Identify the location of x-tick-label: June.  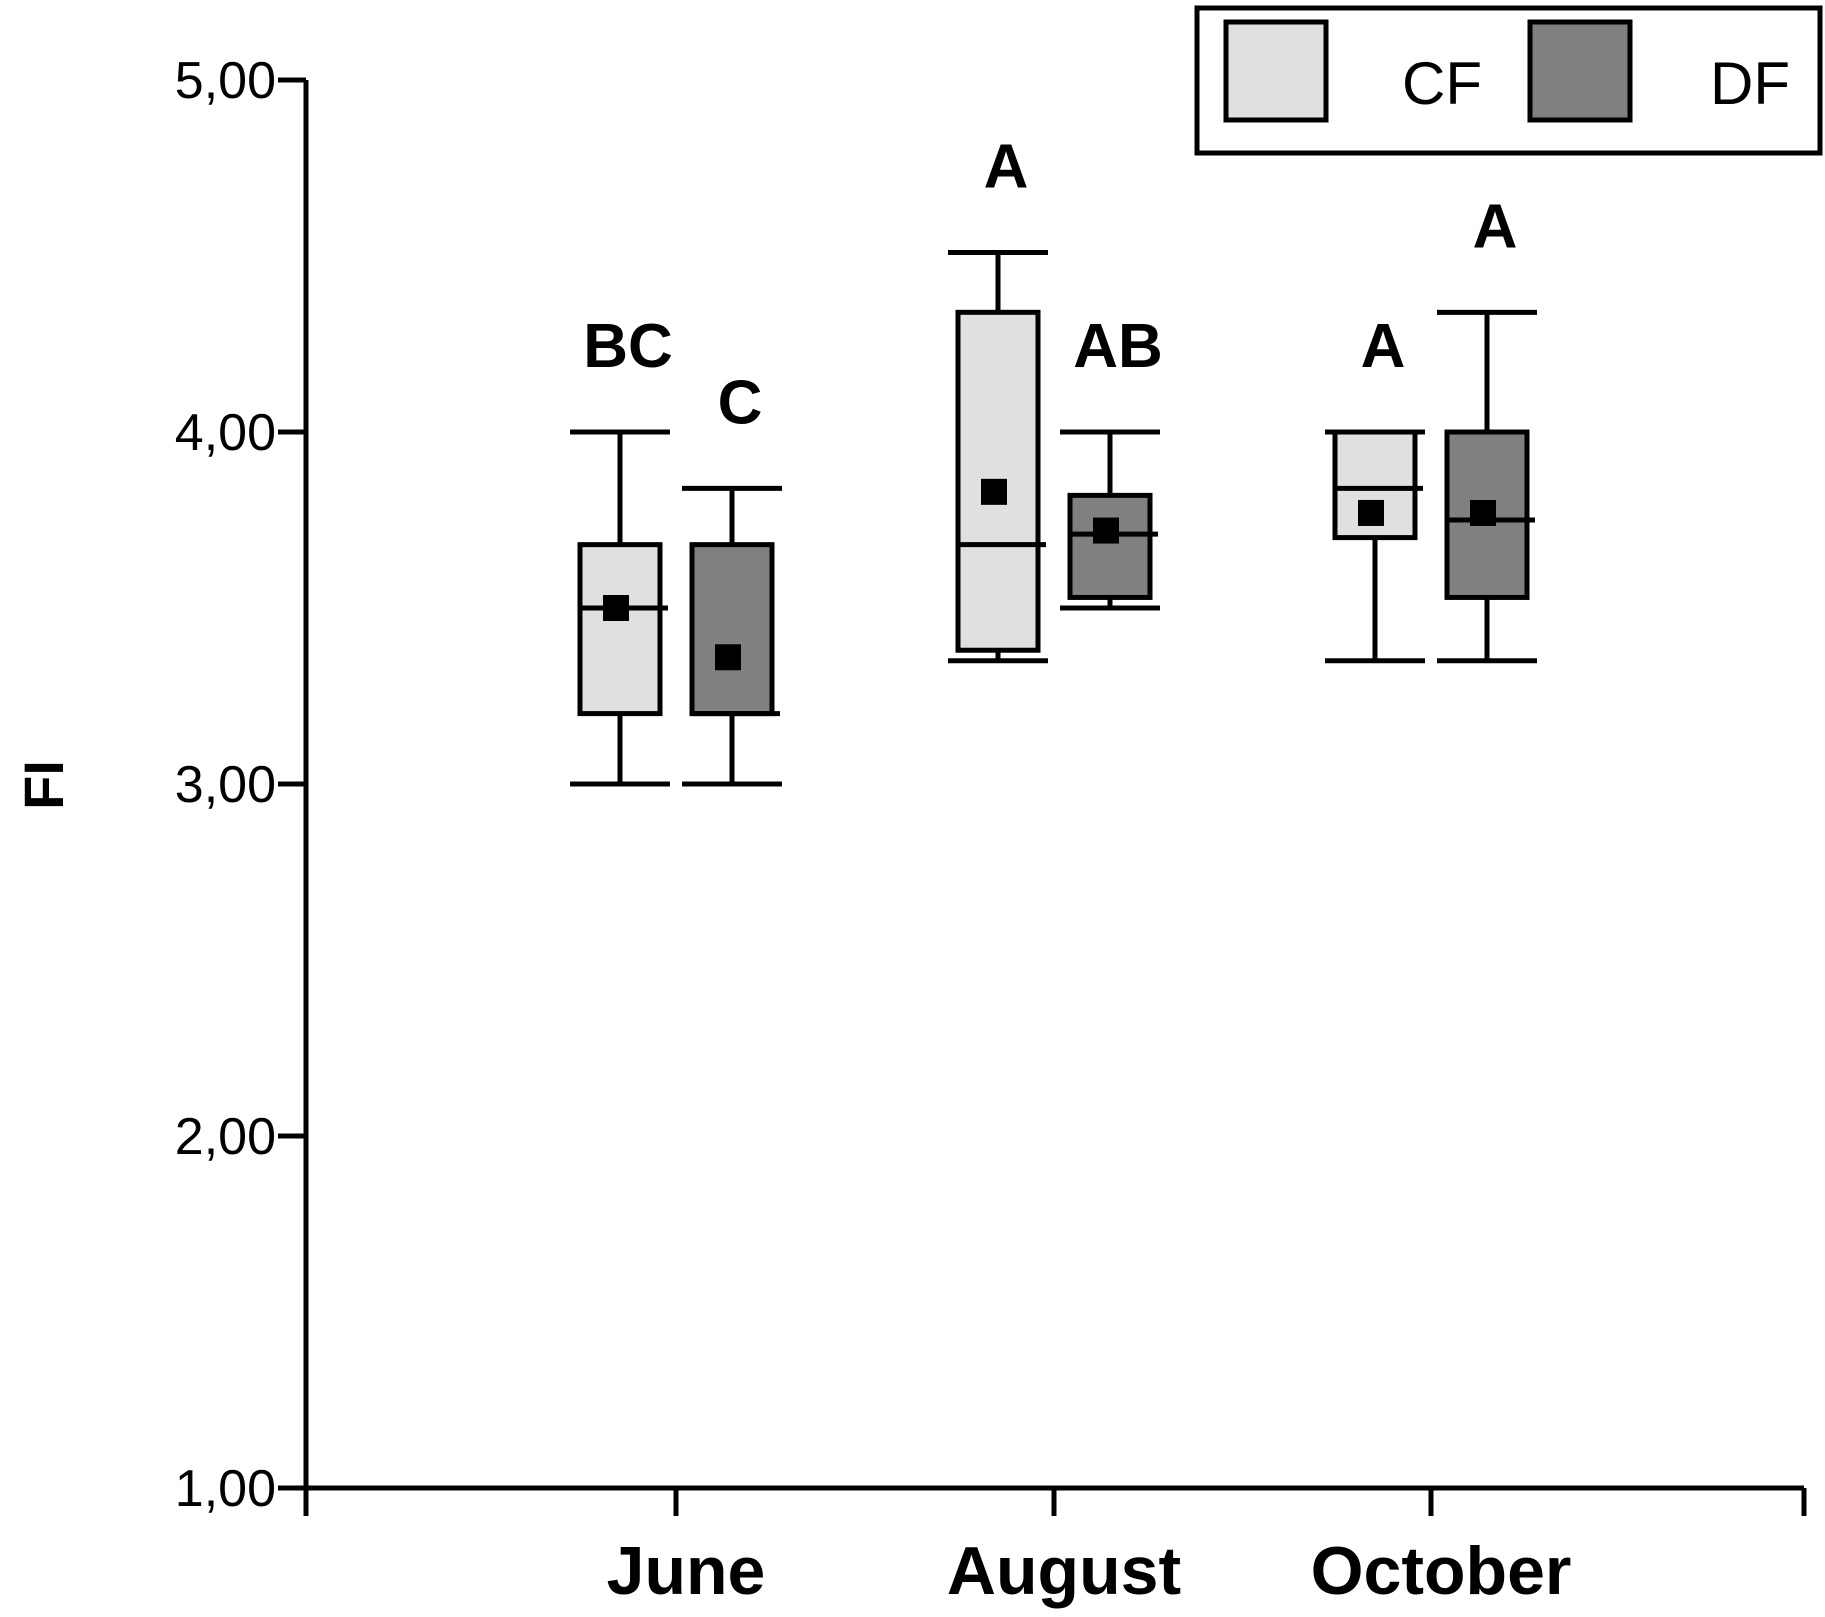
(686, 1571).